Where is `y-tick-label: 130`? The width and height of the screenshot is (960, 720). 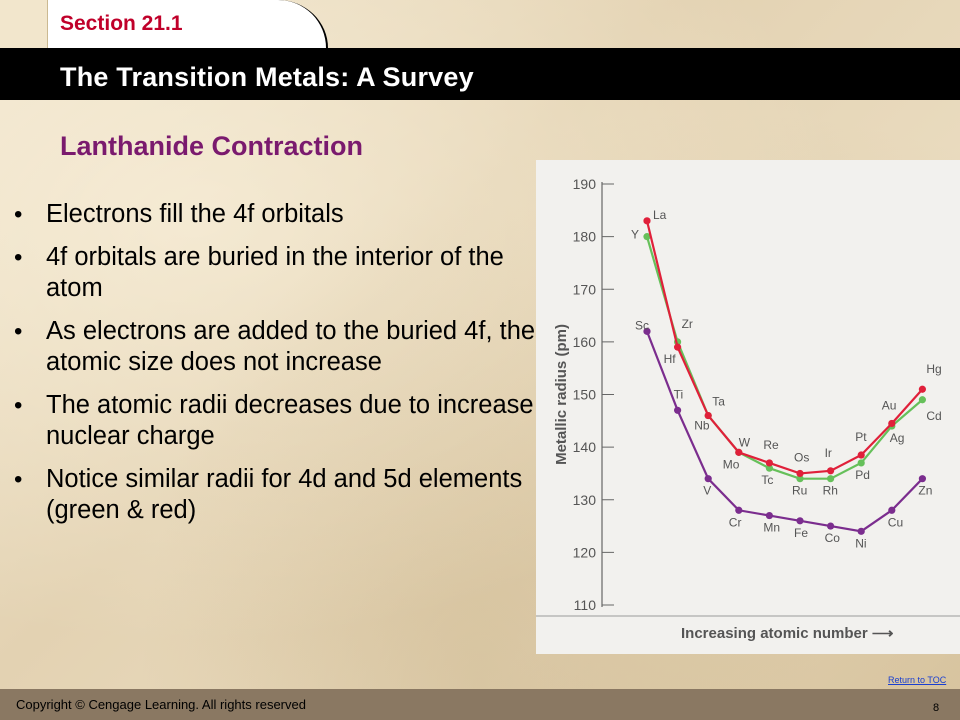
y-tick-label: 130 is located at coordinates (585, 500).